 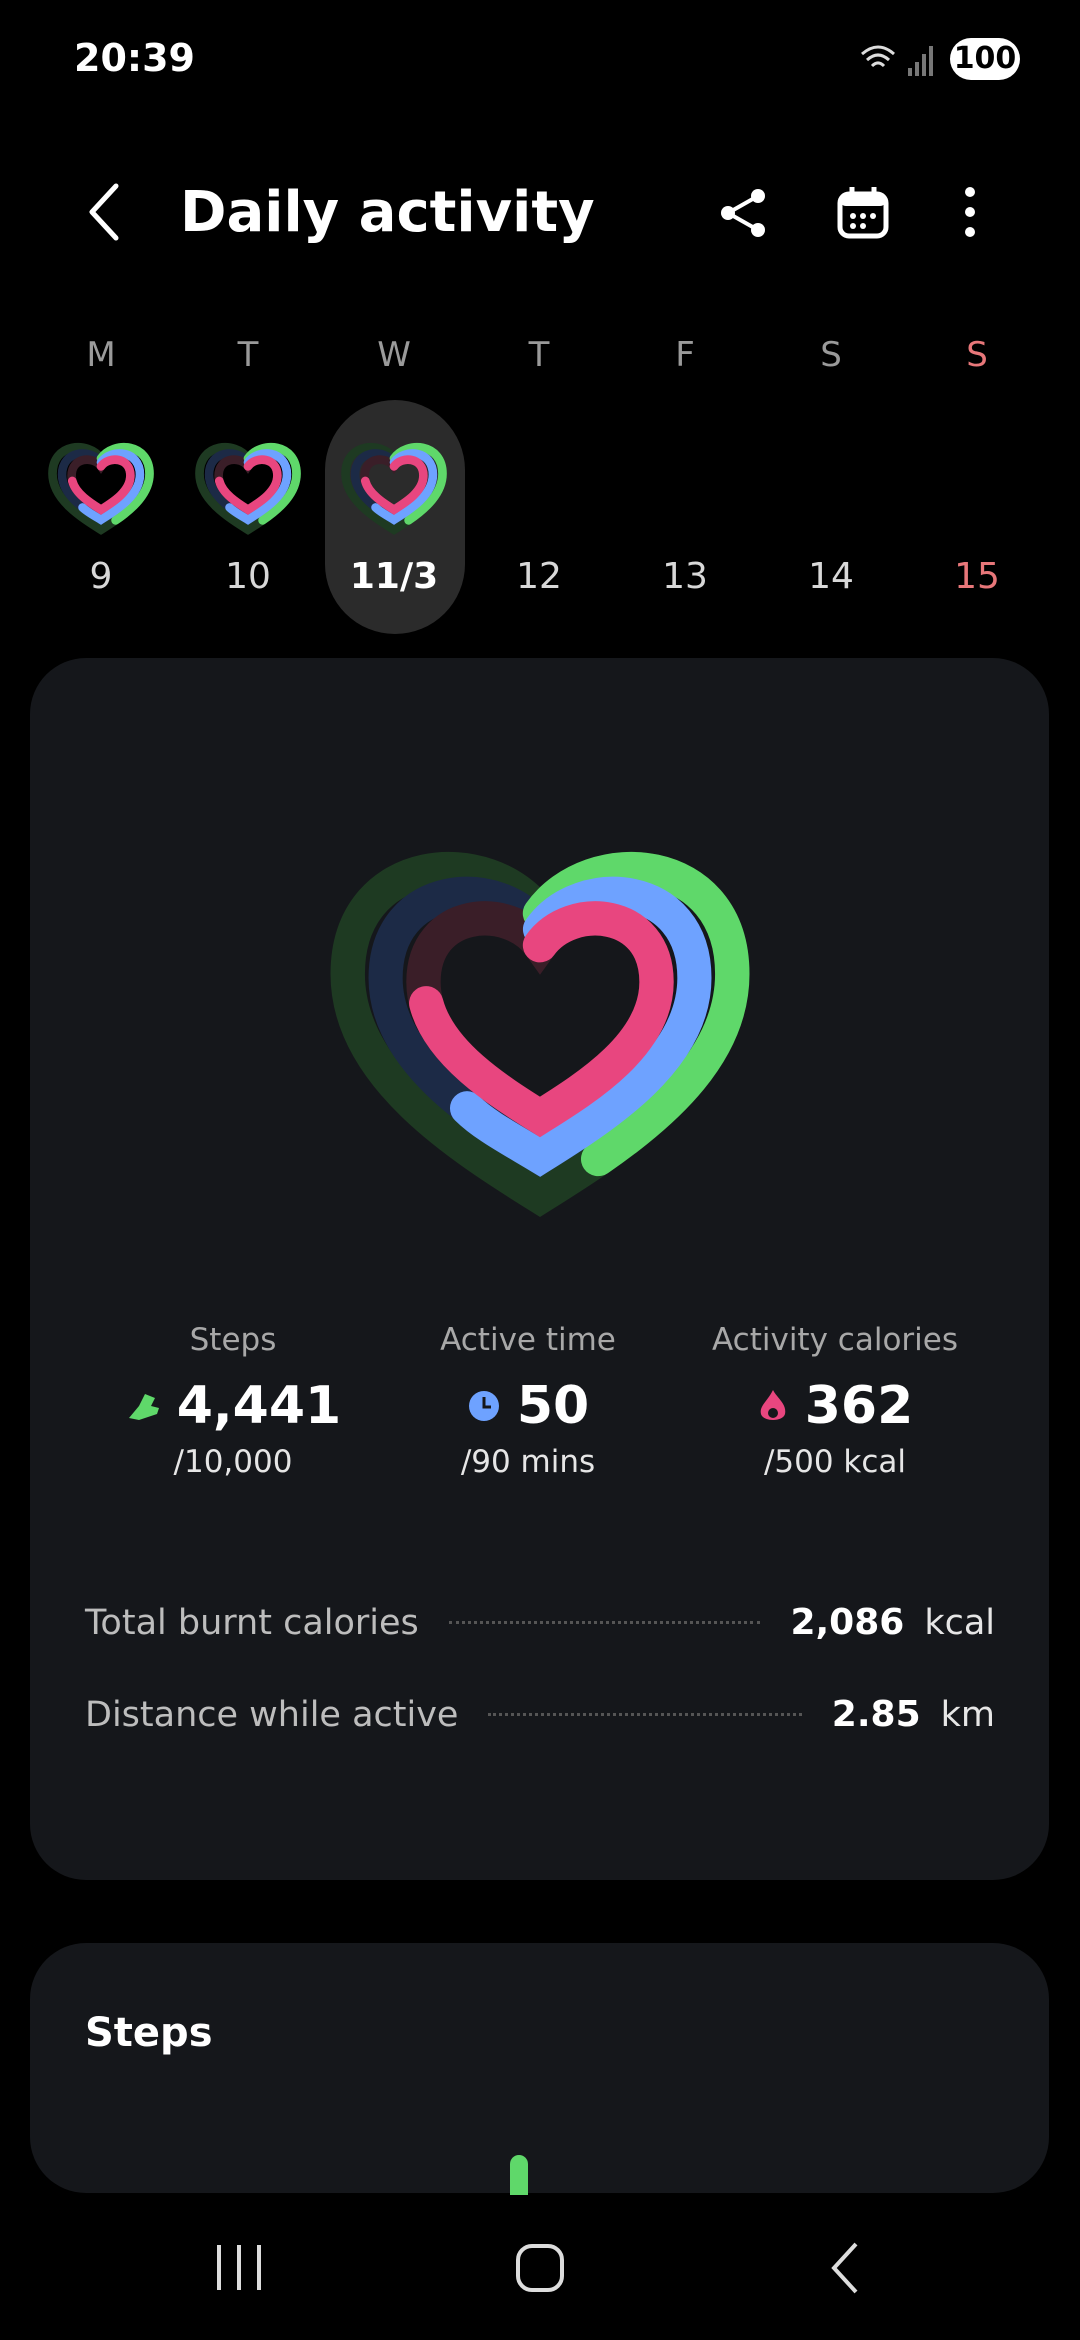 What do you see at coordinates (394, 576) in the screenshot?
I see `day-date: 11/3` at bounding box center [394, 576].